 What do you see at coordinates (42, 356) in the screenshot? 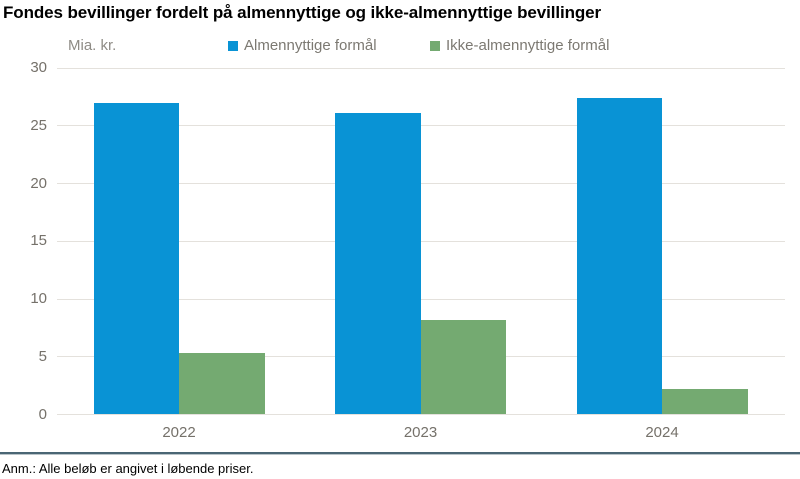
I see `y-axis-tick-label: 5` at bounding box center [42, 356].